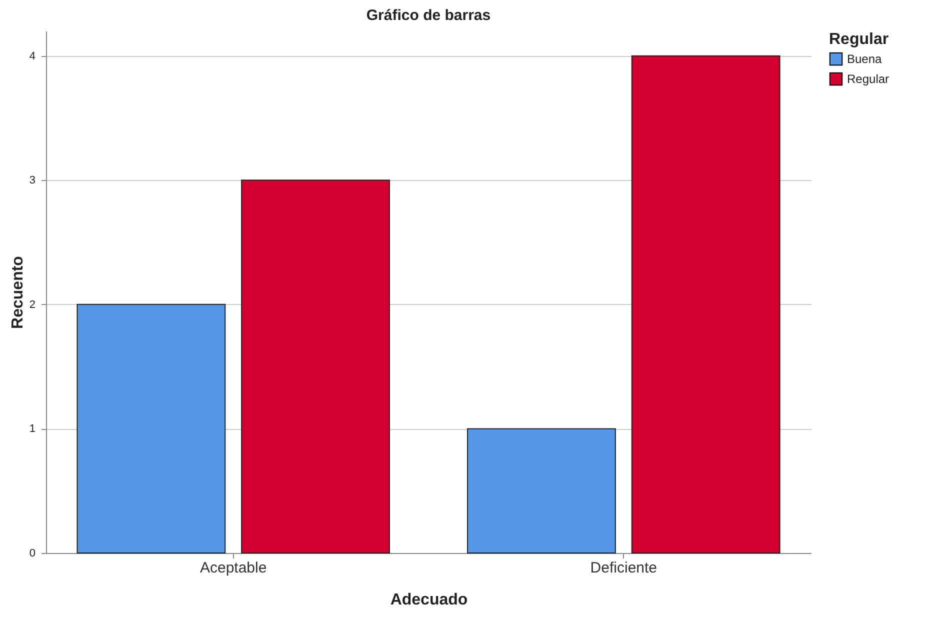  Describe the element at coordinates (32, 180) in the screenshot. I see `y-tick-label: 3` at that location.